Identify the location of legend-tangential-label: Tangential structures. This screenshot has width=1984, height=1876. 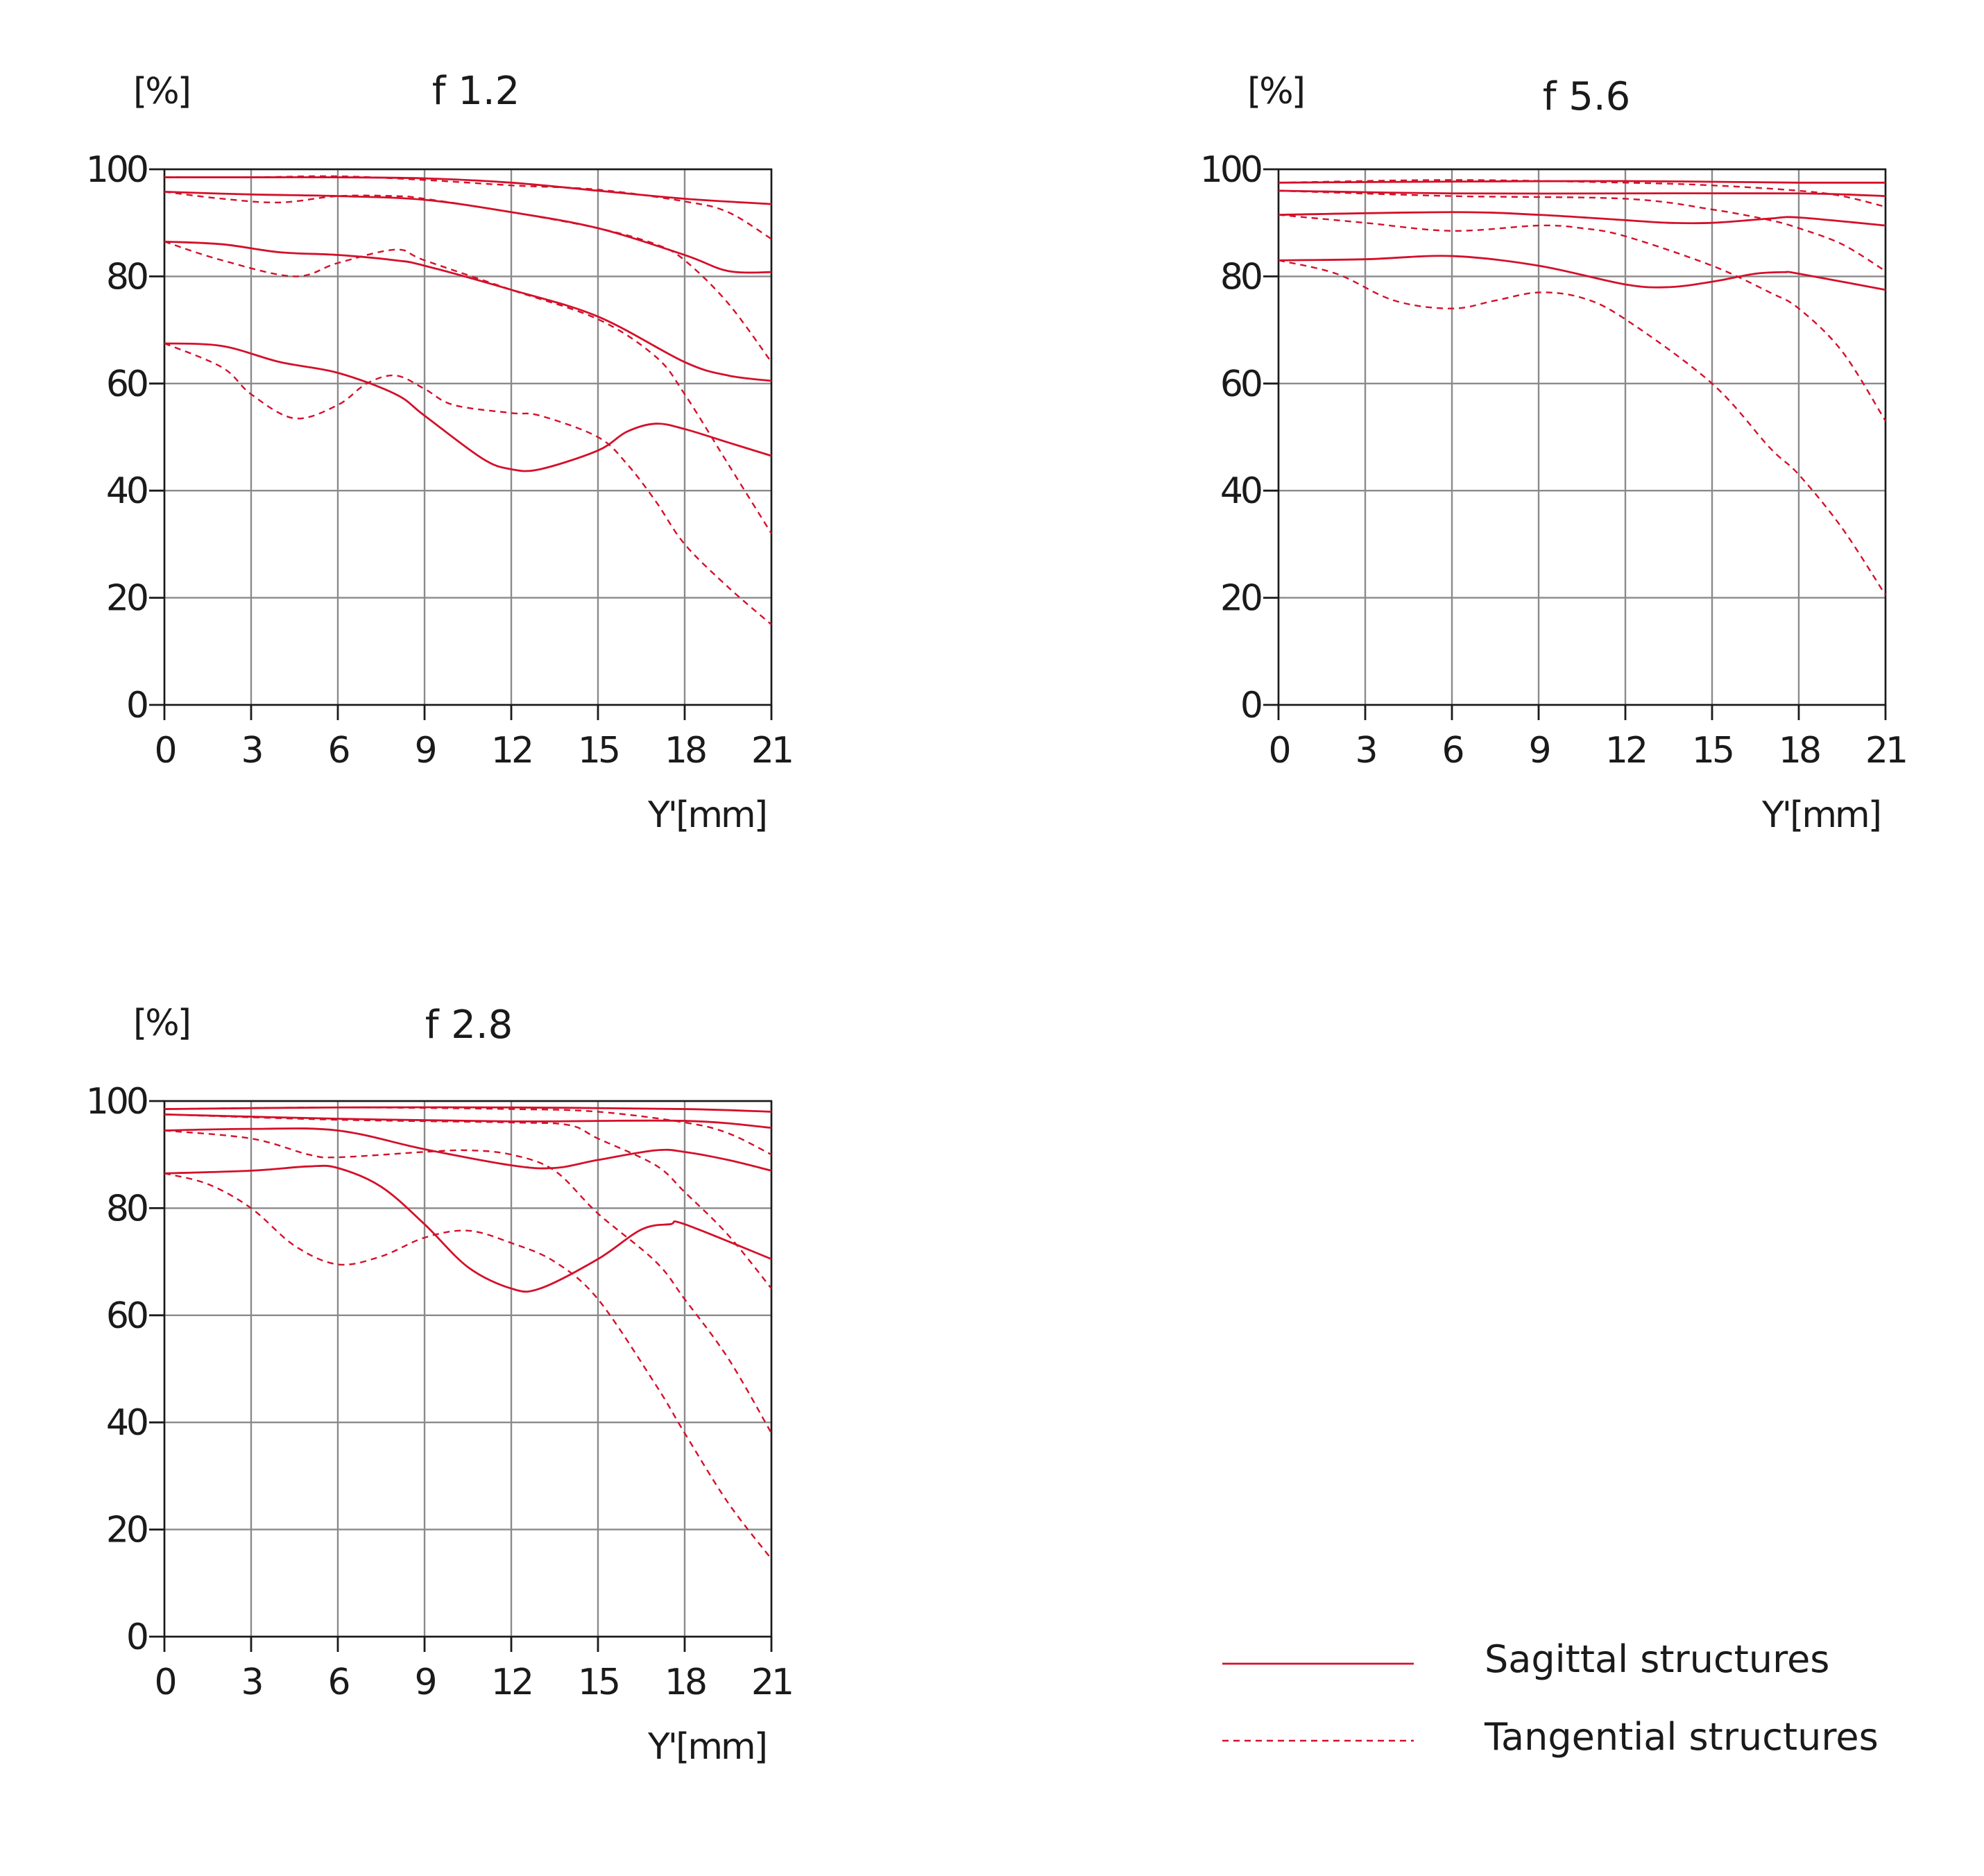
(1681, 1737).